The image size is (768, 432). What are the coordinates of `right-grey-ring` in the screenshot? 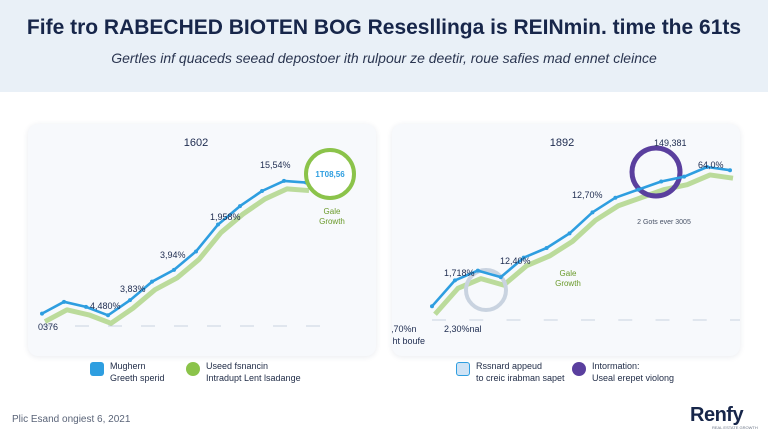 It's located at (486, 290).